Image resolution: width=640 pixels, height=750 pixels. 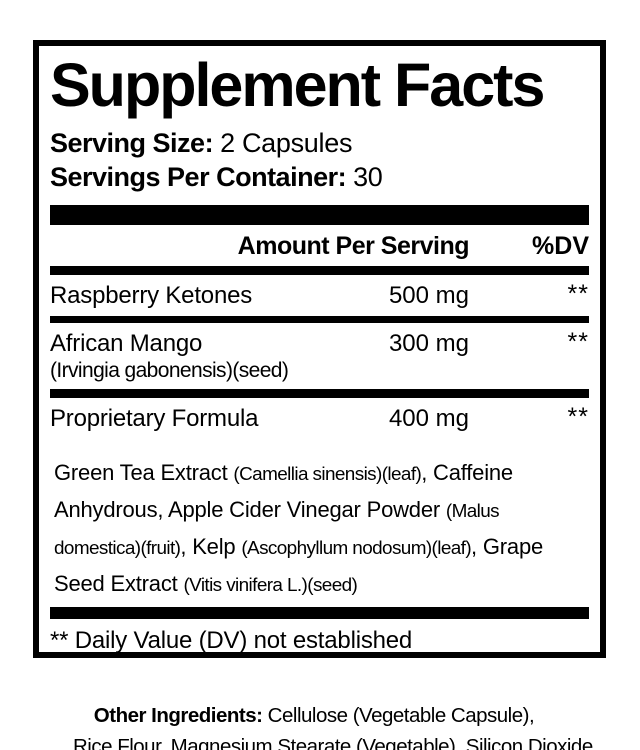 What do you see at coordinates (198, 177) in the screenshot?
I see `servings-per-container-label: Servings Per Container:` at bounding box center [198, 177].